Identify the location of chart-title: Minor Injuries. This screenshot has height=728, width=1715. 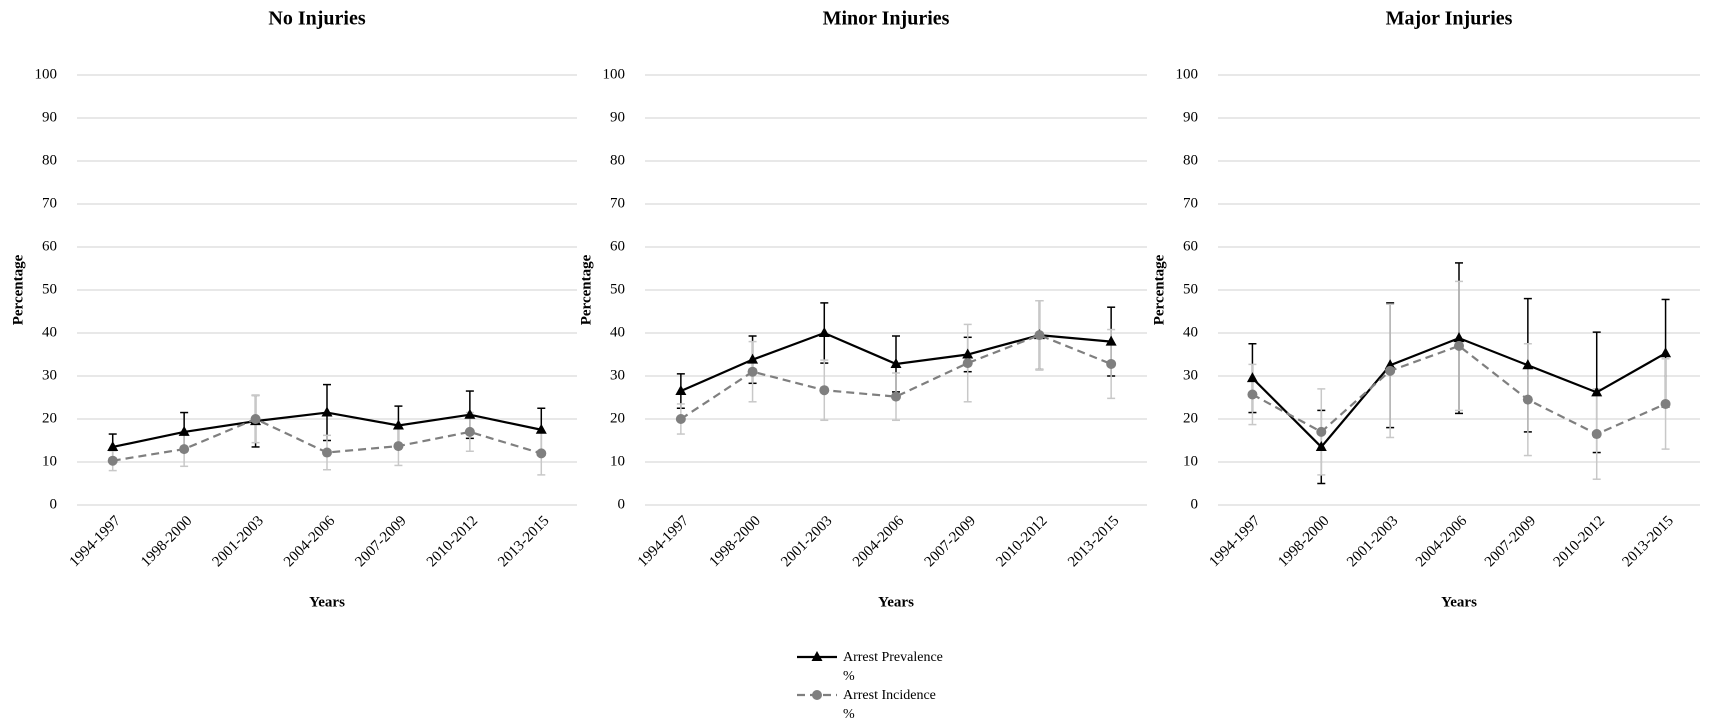
(886, 19).